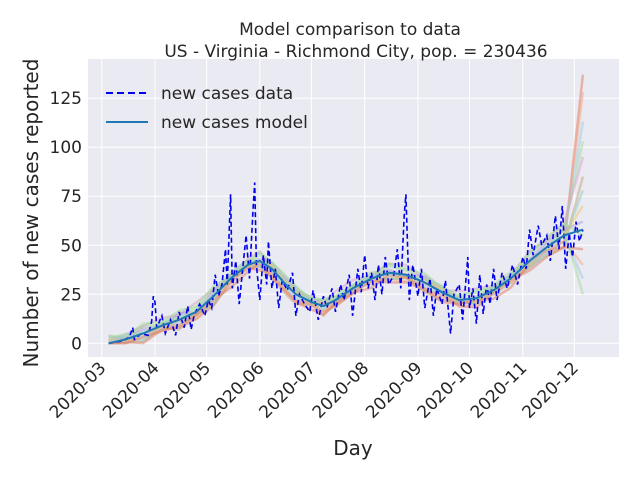 The width and height of the screenshot is (640, 480). Describe the element at coordinates (31, 213) in the screenshot. I see `y-axis-label: Number of new cases reported` at that location.